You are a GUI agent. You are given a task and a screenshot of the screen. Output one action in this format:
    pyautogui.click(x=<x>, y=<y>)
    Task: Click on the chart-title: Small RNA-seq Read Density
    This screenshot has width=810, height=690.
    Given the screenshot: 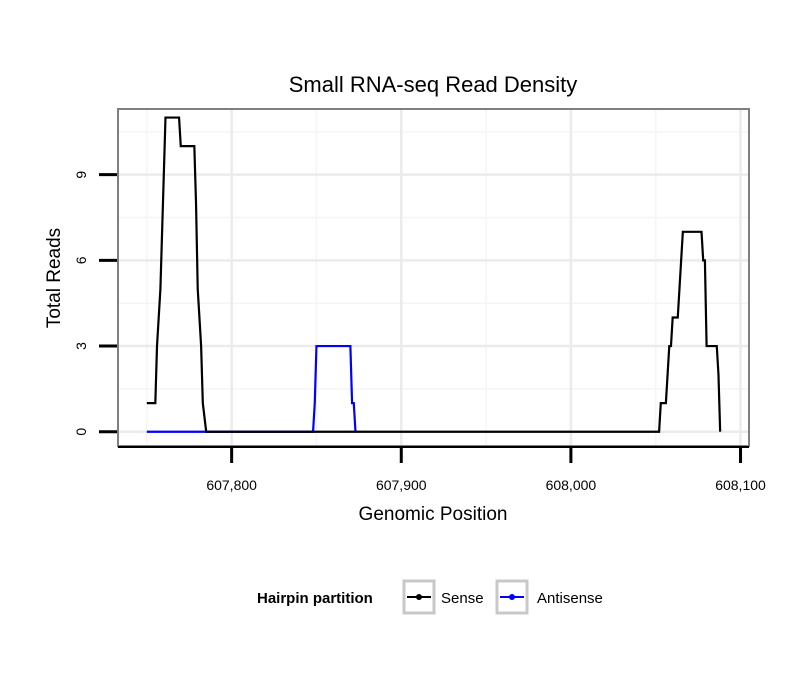 What is the action you would take?
    pyautogui.click(x=433, y=84)
    